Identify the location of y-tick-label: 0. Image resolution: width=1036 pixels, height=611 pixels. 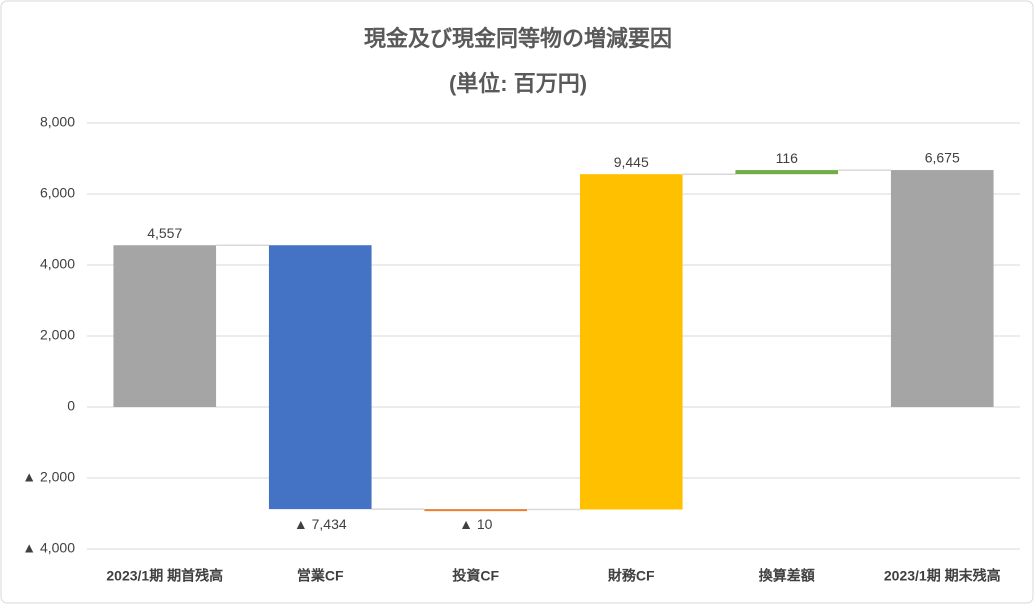
(71, 406).